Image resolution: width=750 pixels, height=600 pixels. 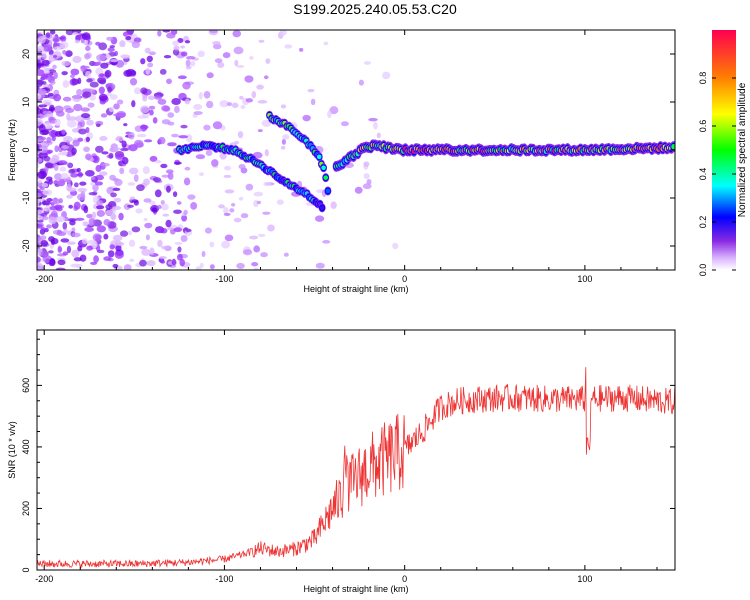 What do you see at coordinates (742, 149) in the screenshot?
I see `colorbar-label: Normalized spectral amplitude` at bounding box center [742, 149].